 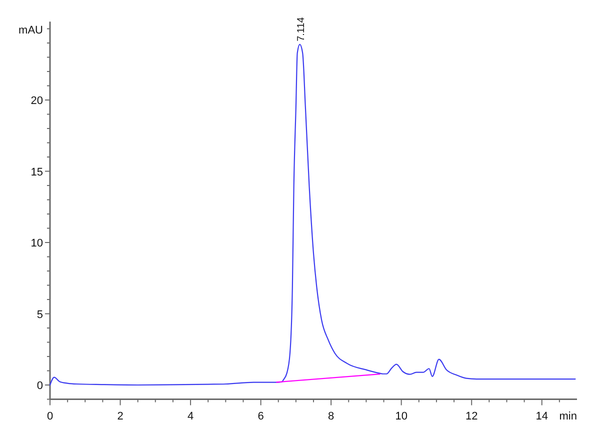 I want to click on x-tick-label: 2, so click(x=120, y=416).